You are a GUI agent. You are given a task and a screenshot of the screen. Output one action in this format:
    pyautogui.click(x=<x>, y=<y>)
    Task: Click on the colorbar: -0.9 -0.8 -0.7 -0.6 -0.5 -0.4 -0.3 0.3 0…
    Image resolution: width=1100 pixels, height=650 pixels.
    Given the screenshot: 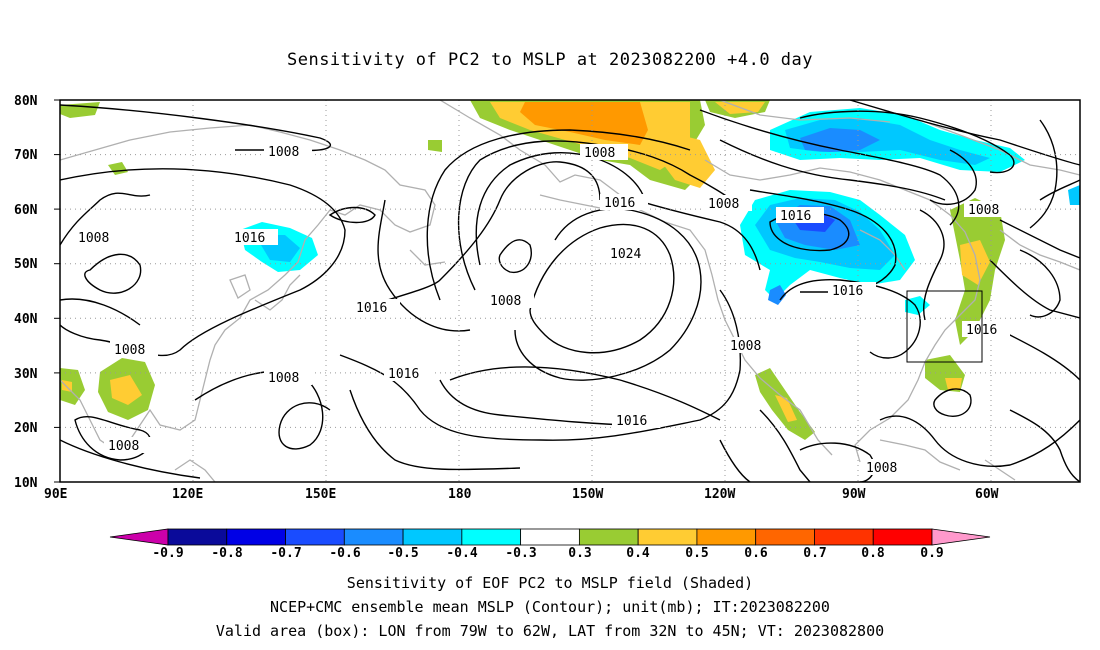 What is the action you would take?
    pyautogui.click(x=550, y=544)
    